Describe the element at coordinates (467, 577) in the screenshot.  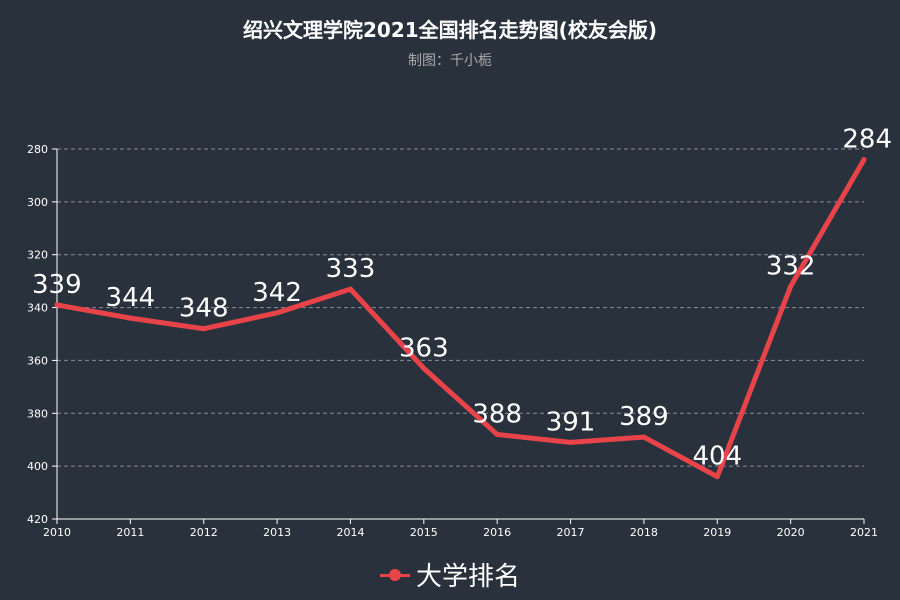
I see `legend-series-label: 大学排名` at that location.